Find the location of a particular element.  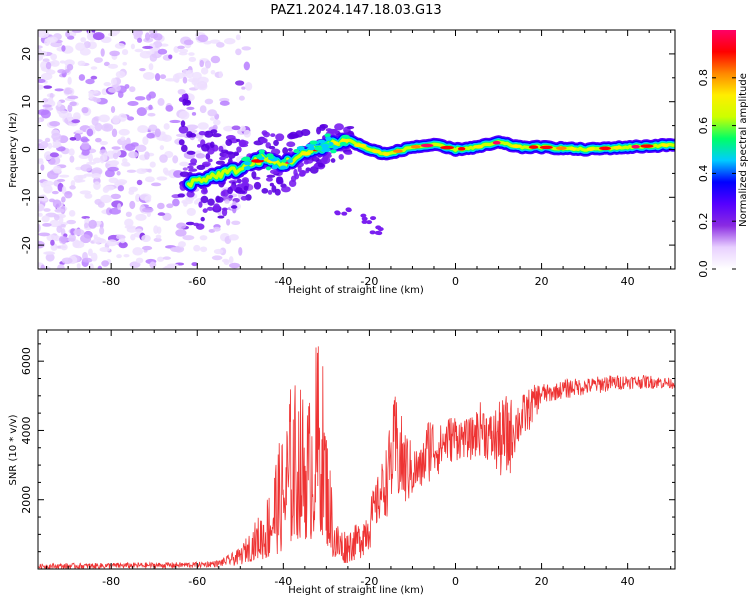

snr-x-tick-label: -60 is located at coordinates (197, 581).